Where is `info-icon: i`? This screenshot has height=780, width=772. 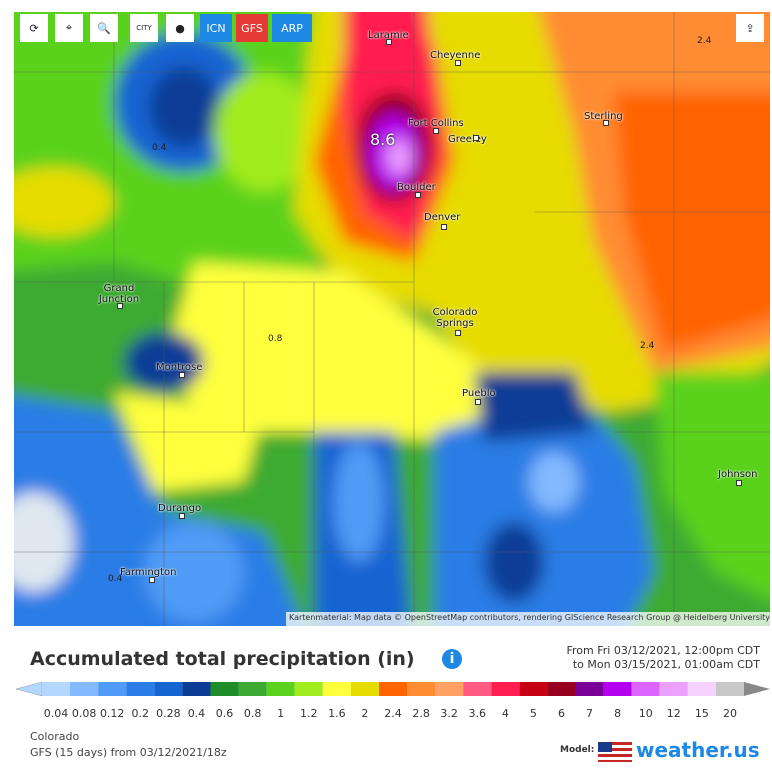
info-icon: i is located at coordinates (452, 659).